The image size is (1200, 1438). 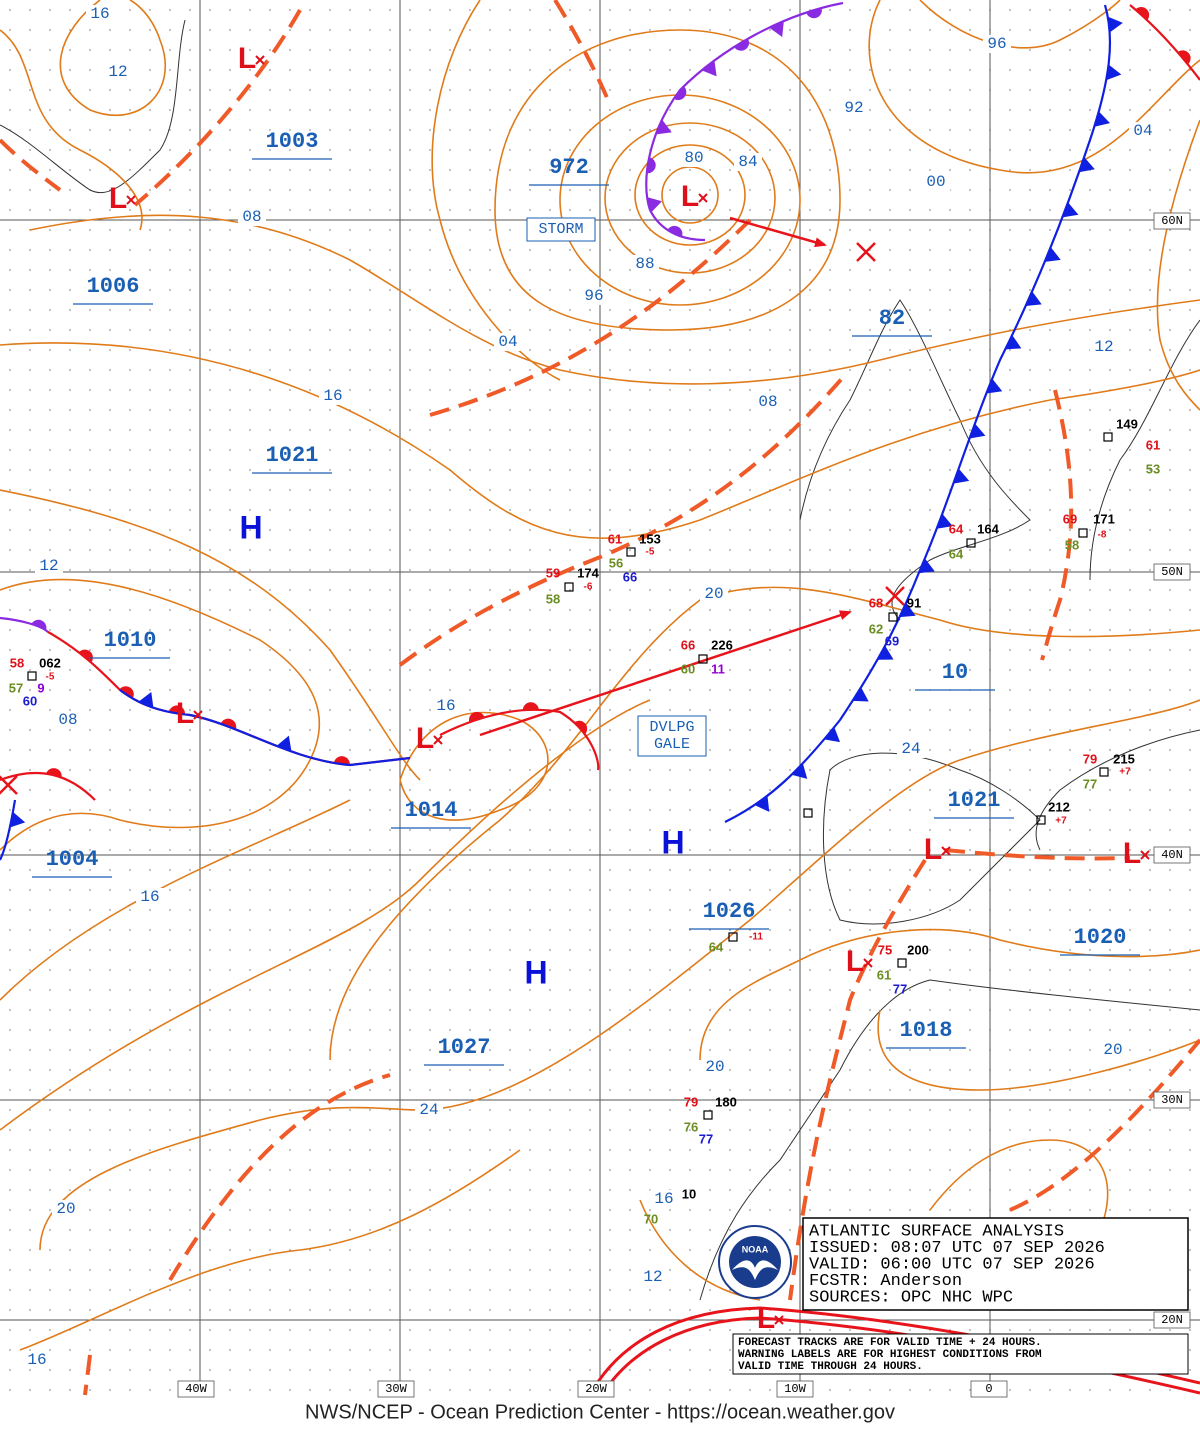 I want to click on station-value: 53, so click(x=1153, y=468).